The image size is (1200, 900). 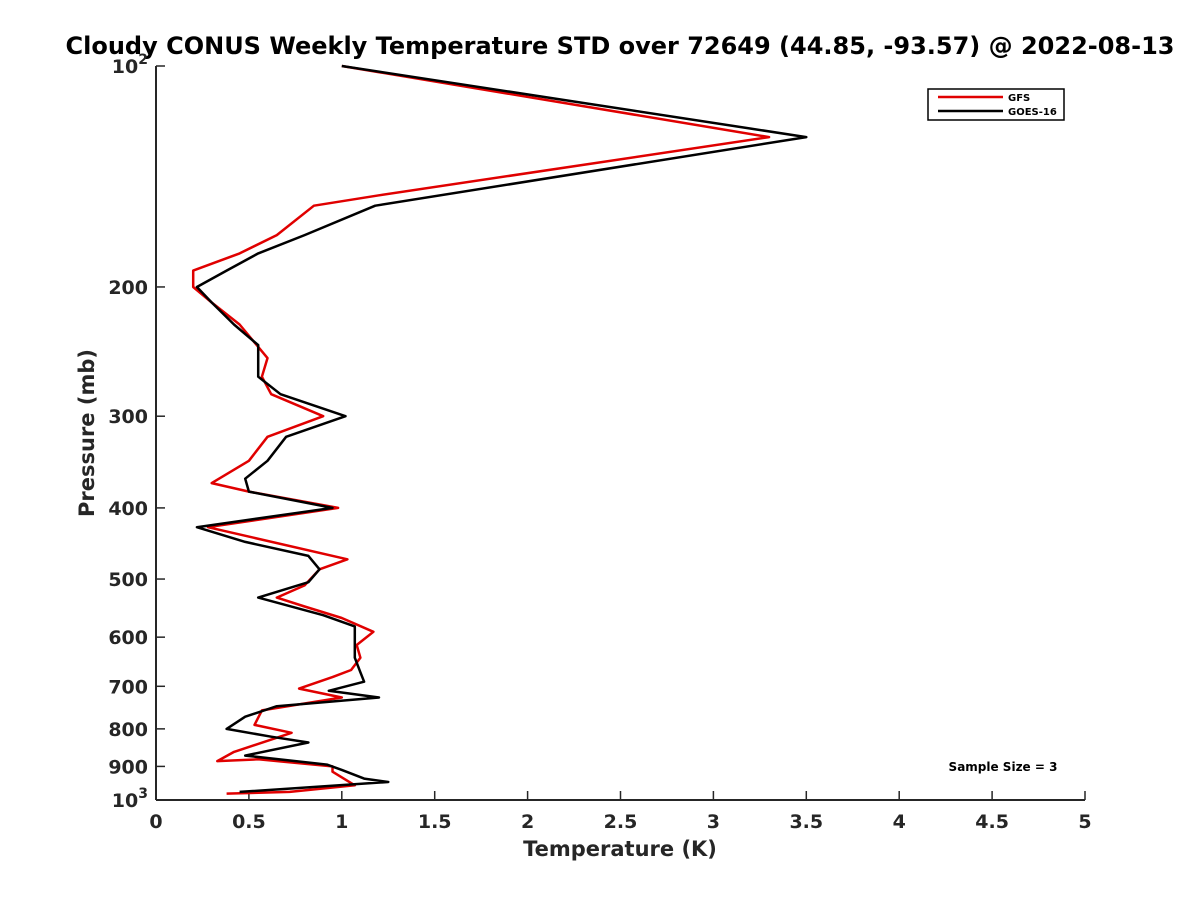 I want to click on x-tick-label: 2.5, so click(x=621, y=822).